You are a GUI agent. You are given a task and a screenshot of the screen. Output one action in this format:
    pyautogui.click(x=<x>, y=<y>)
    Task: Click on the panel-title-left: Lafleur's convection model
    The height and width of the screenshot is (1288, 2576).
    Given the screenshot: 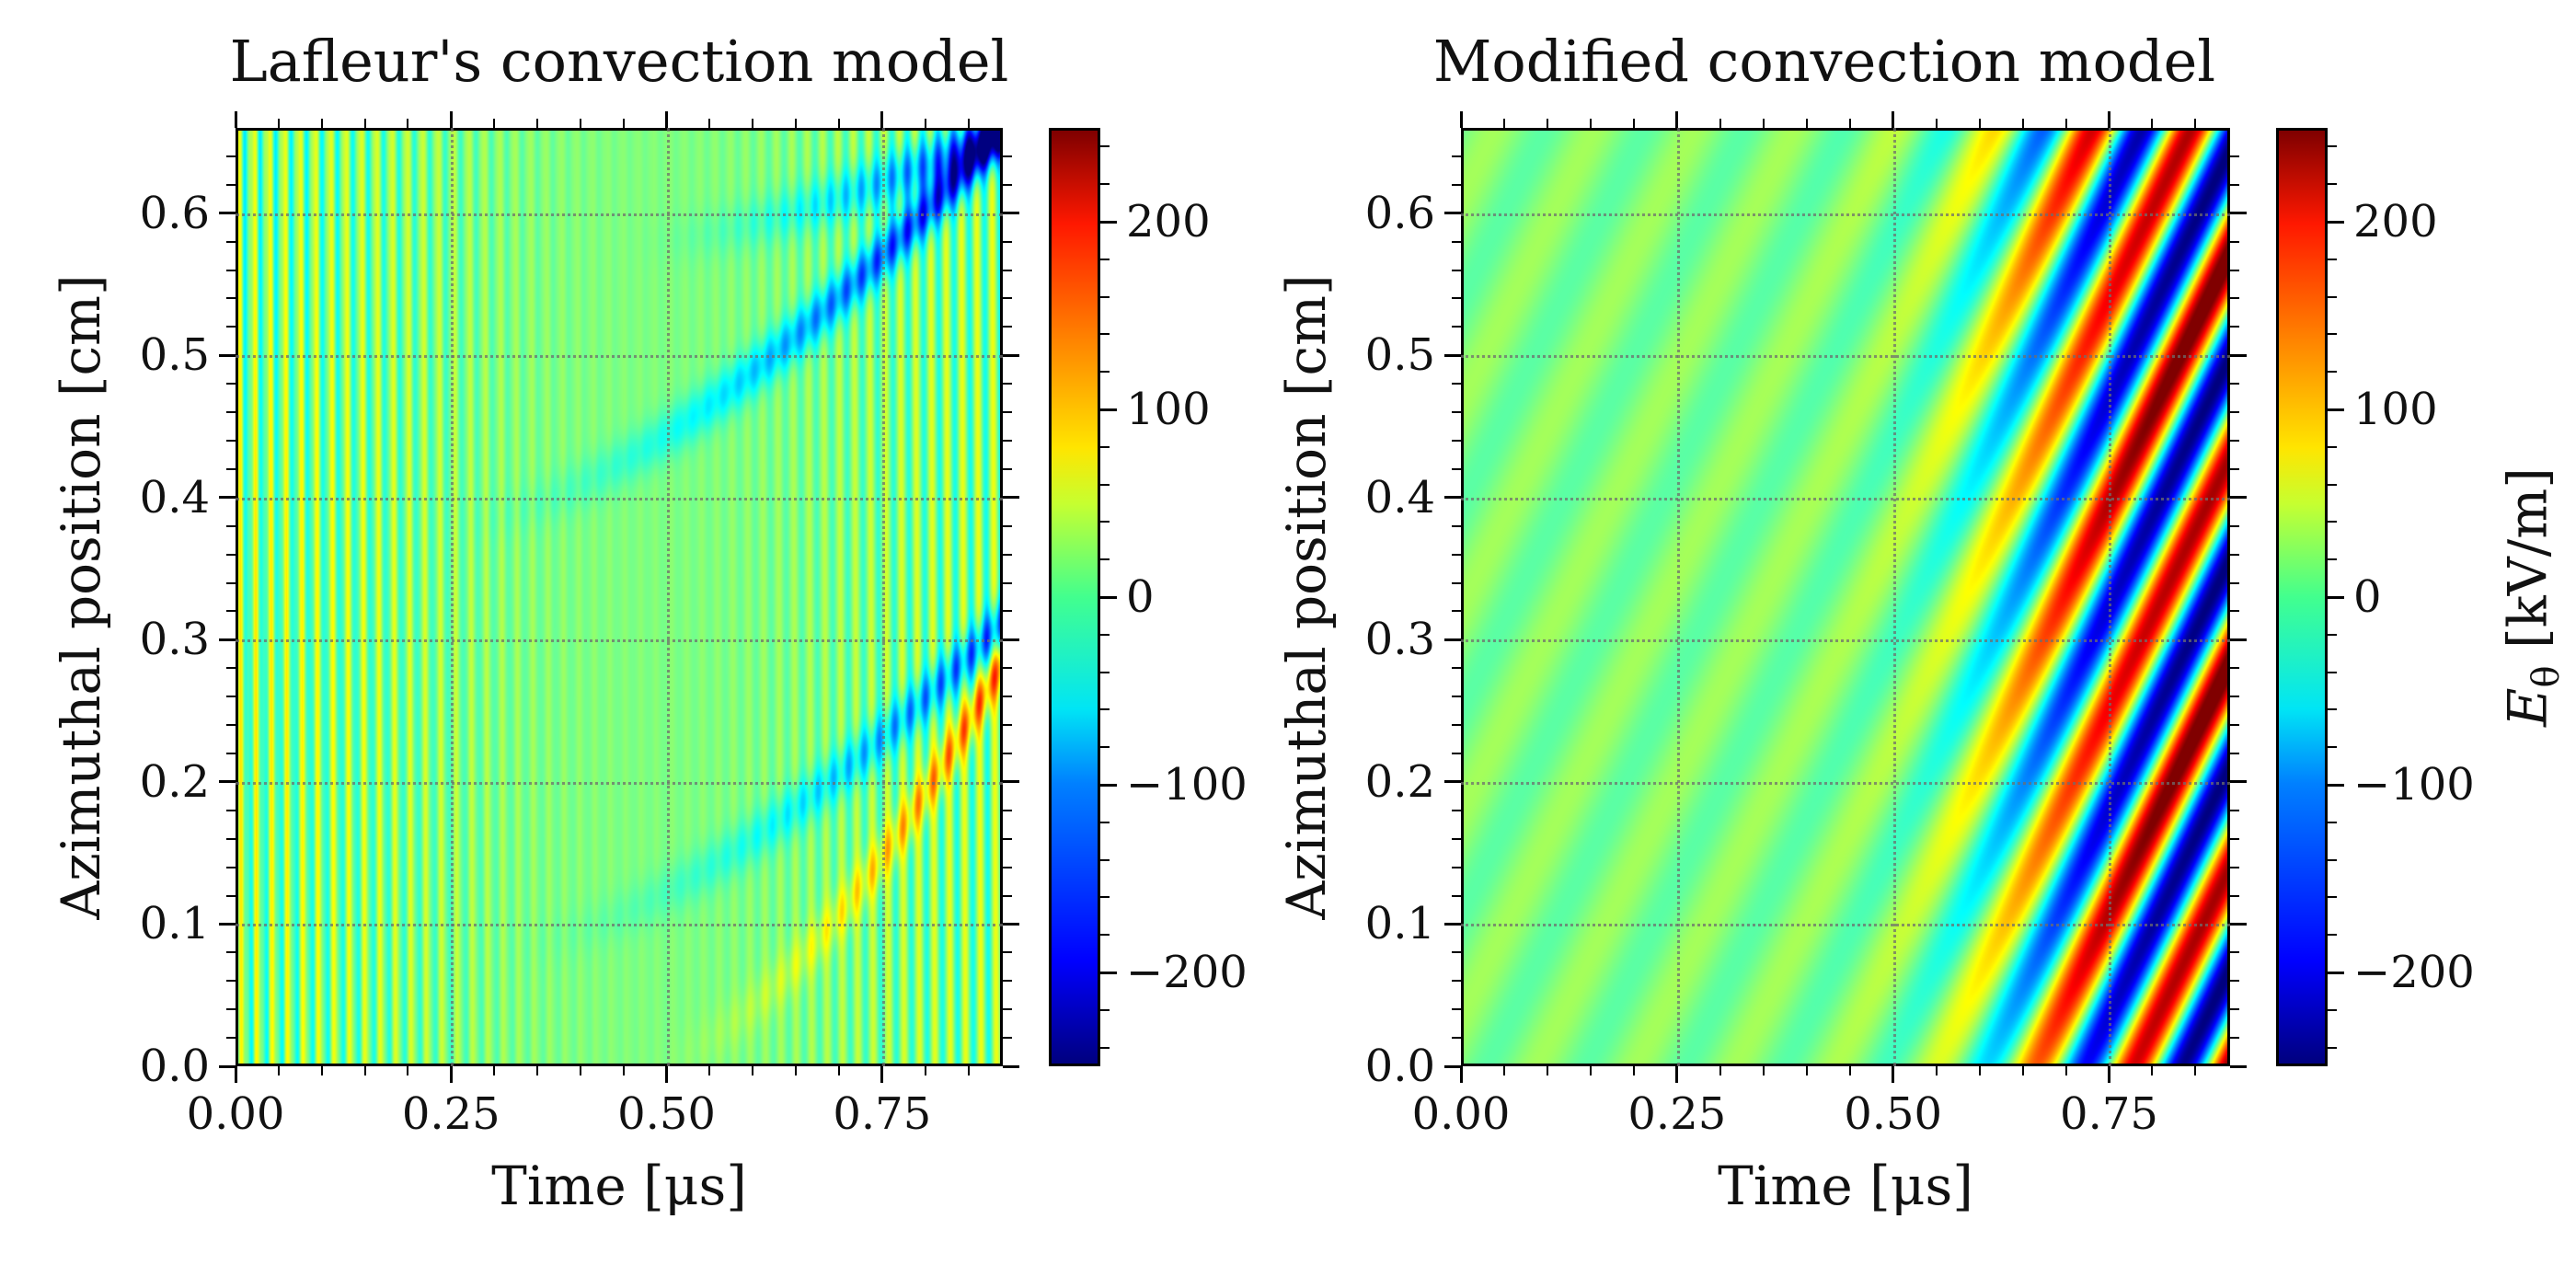 What is the action you would take?
    pyautogui.click(x=619, y=61)
    